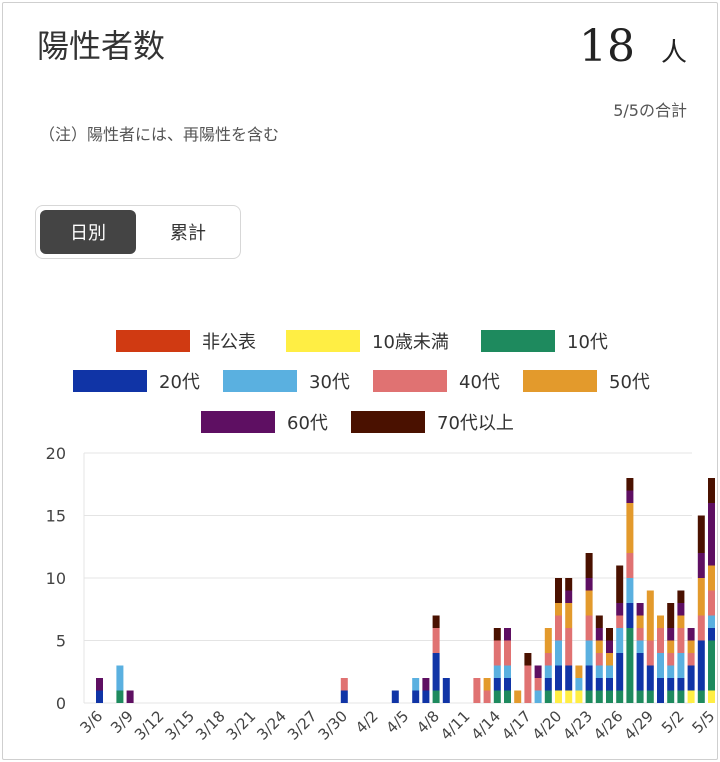  What do you see at coordinates (577, 725) in the screenshot?
I see `x-tick-label: 4/23` at bounding box center [577, 725].